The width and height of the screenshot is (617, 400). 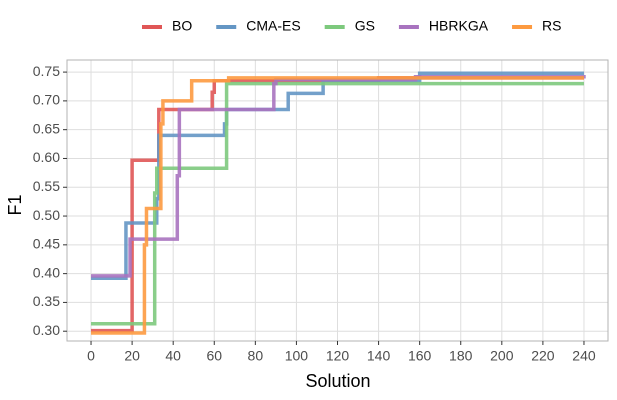 I want to click on x-tick-label: 40, so click(x=173, y=356).